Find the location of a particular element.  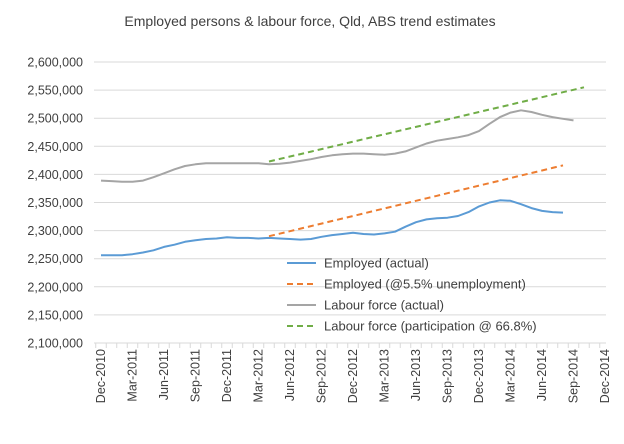

legend-label: Employed (@5.5% unemployment) is located at coordinates (425, 284).